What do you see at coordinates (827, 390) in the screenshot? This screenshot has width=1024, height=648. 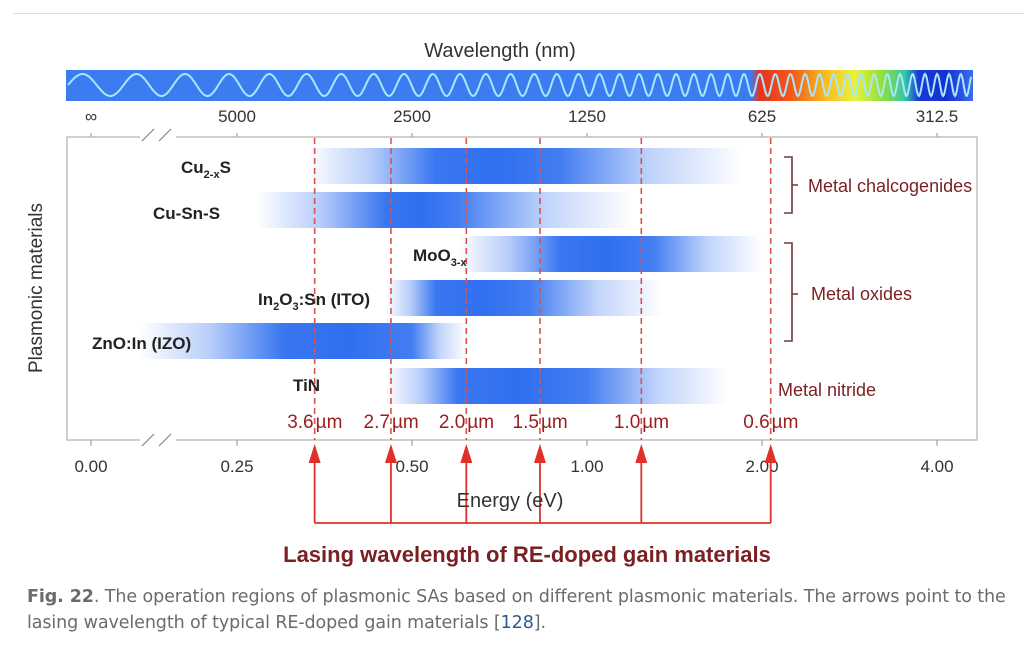 I see `group-label-nitride: Metal nitride` at bounding box center [827, 390].